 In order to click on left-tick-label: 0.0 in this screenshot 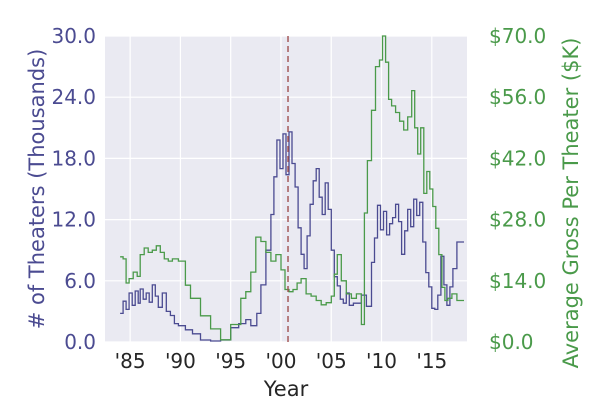, I will do `click(80, 342)`.